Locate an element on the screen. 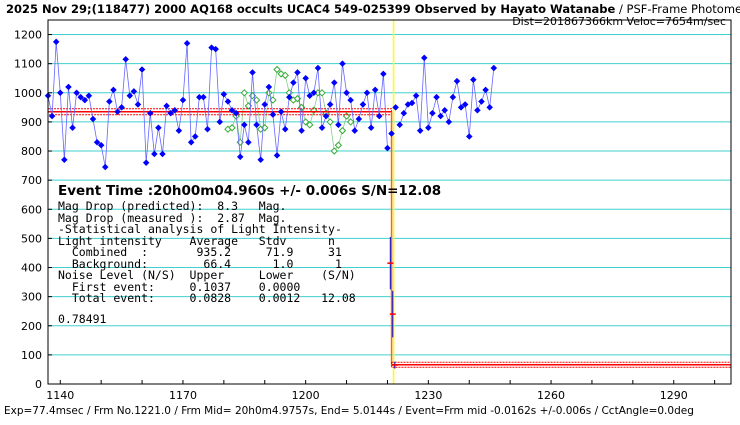 Image resolution: width=740 pixels, height=425 pixels. target-line-pre is located at coordinates (217, 104).